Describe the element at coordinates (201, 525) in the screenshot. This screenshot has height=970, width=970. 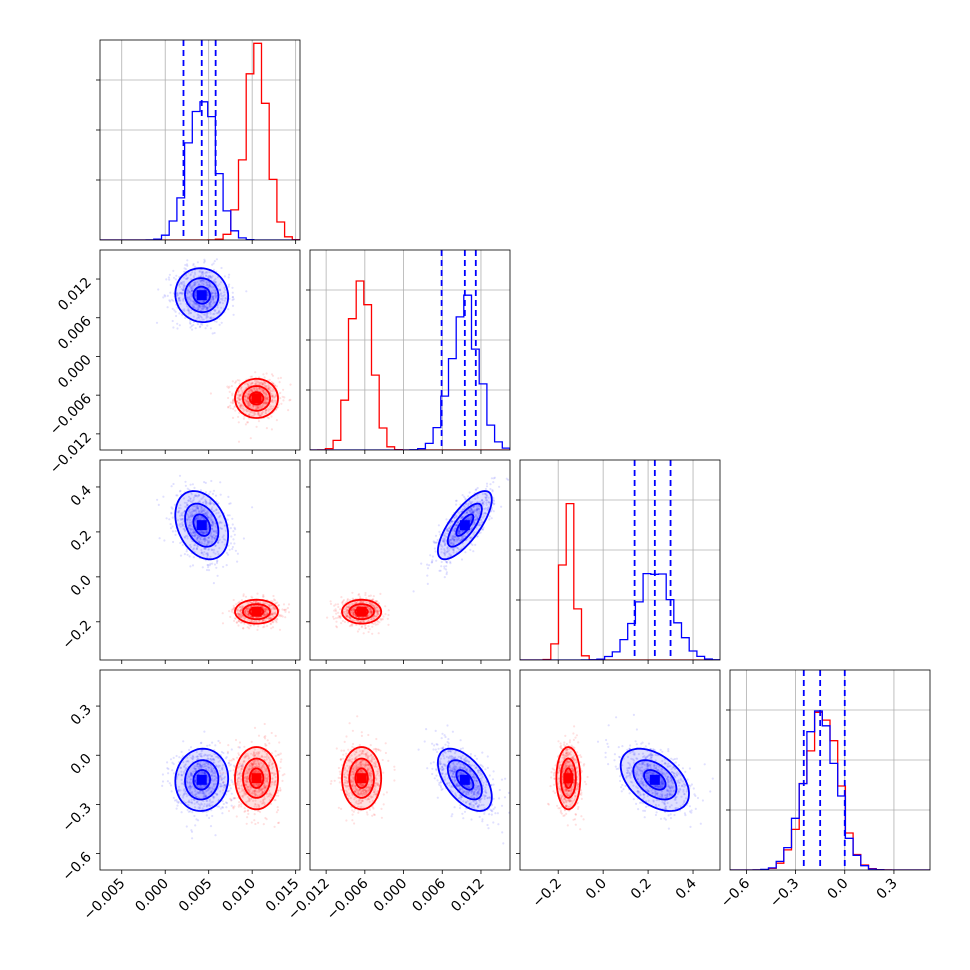
I see `contour-blue` at that location.